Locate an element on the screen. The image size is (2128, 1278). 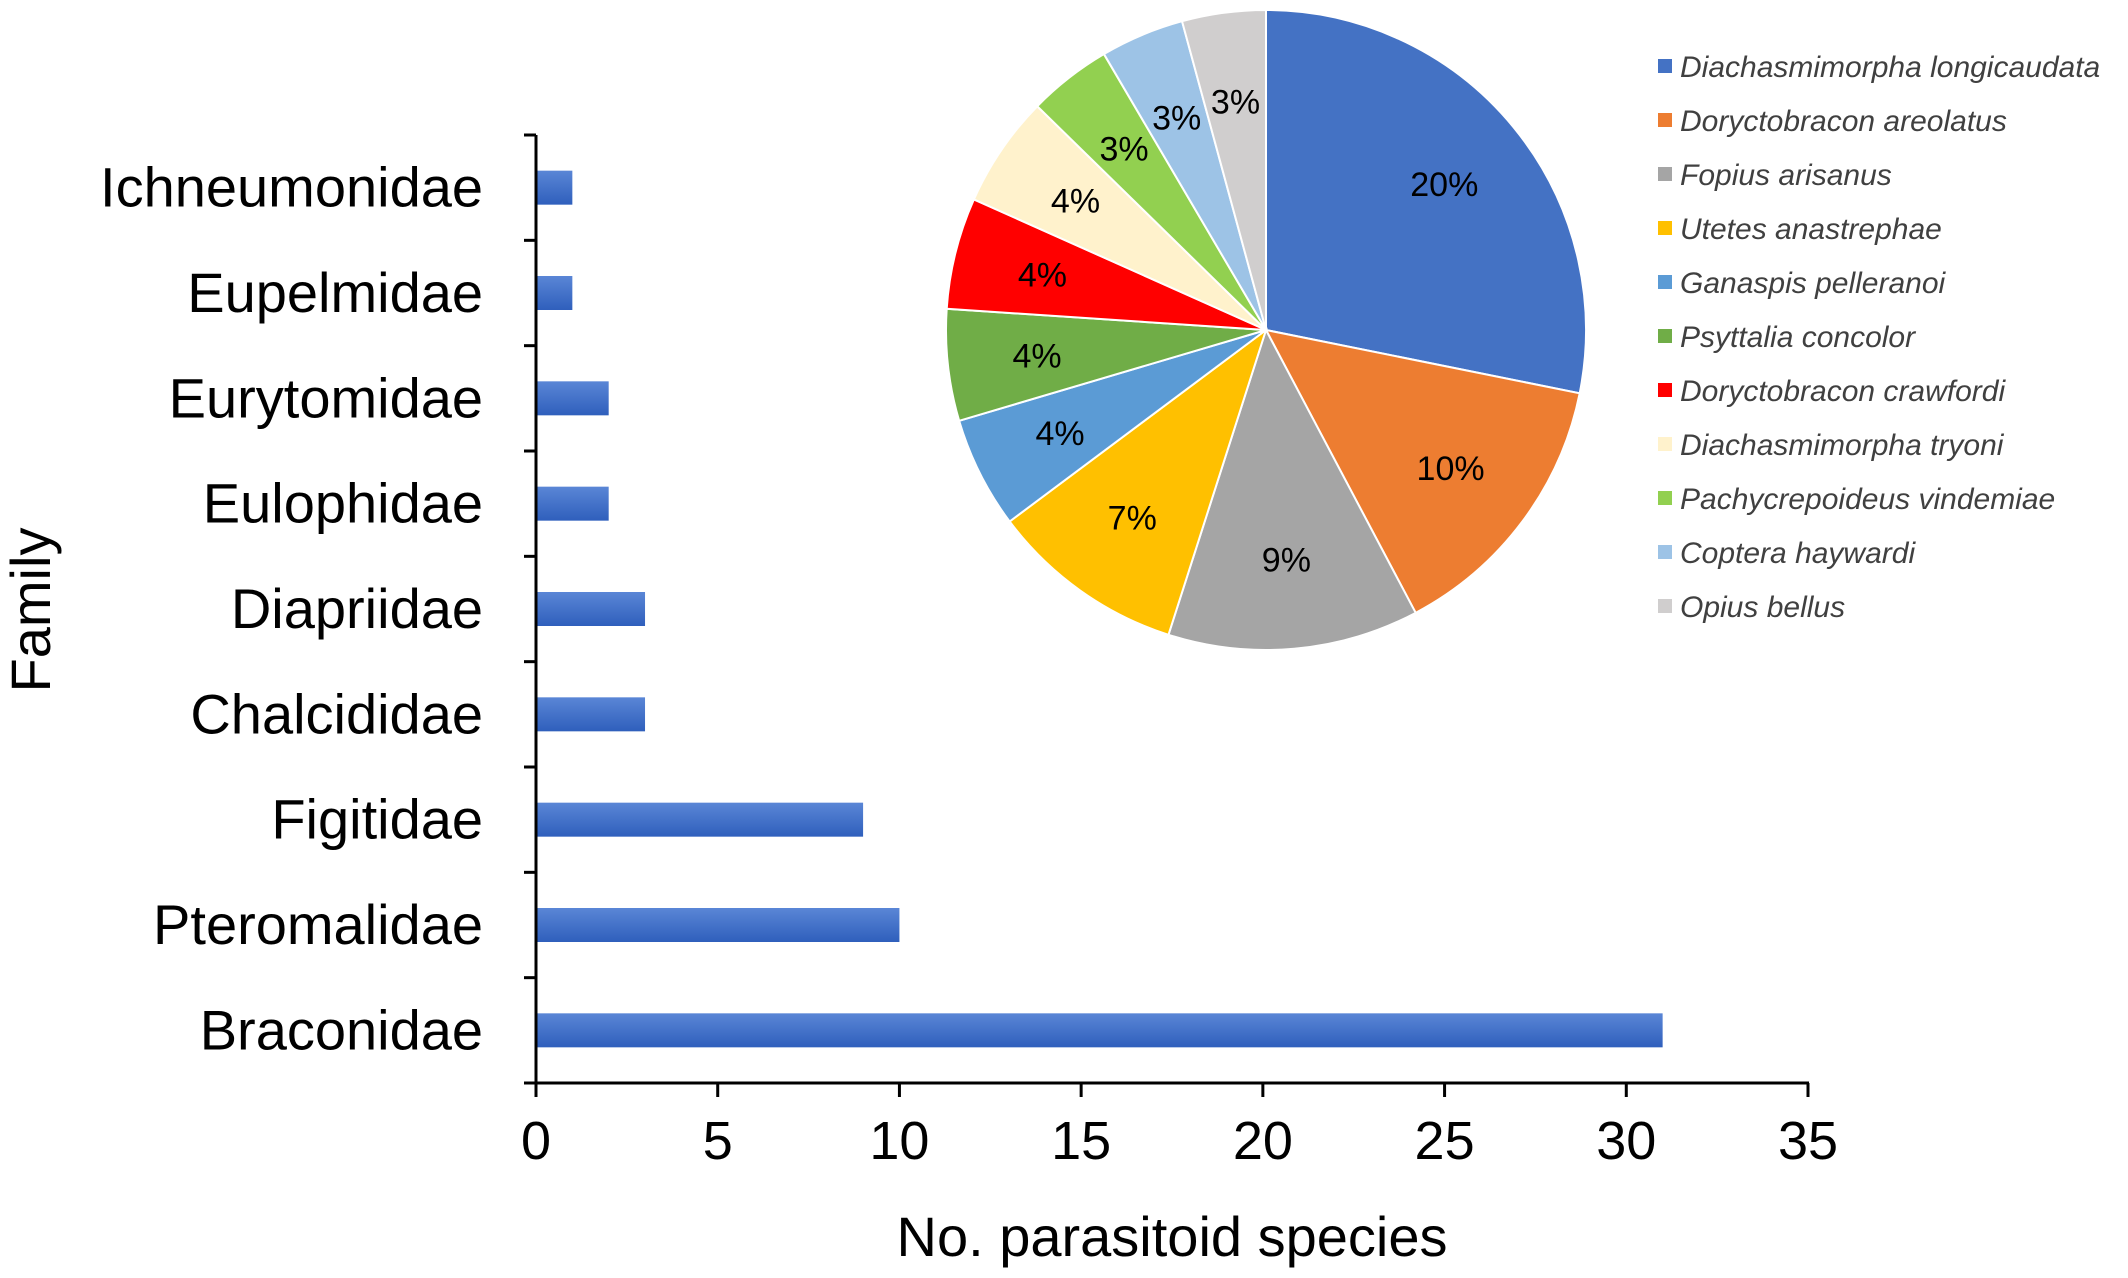
legend-label-fopius-arisanus: Fopius arisanus is located at coordinates (1786, 175).